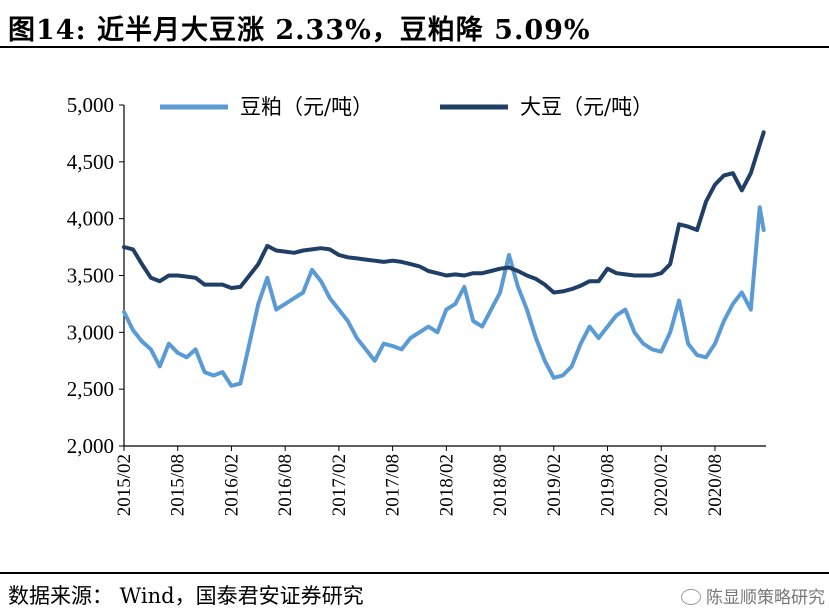  What do you see at coordinates (414, 47) in the screenshot?
I see `title-rule` at bounding box center [414, 47].